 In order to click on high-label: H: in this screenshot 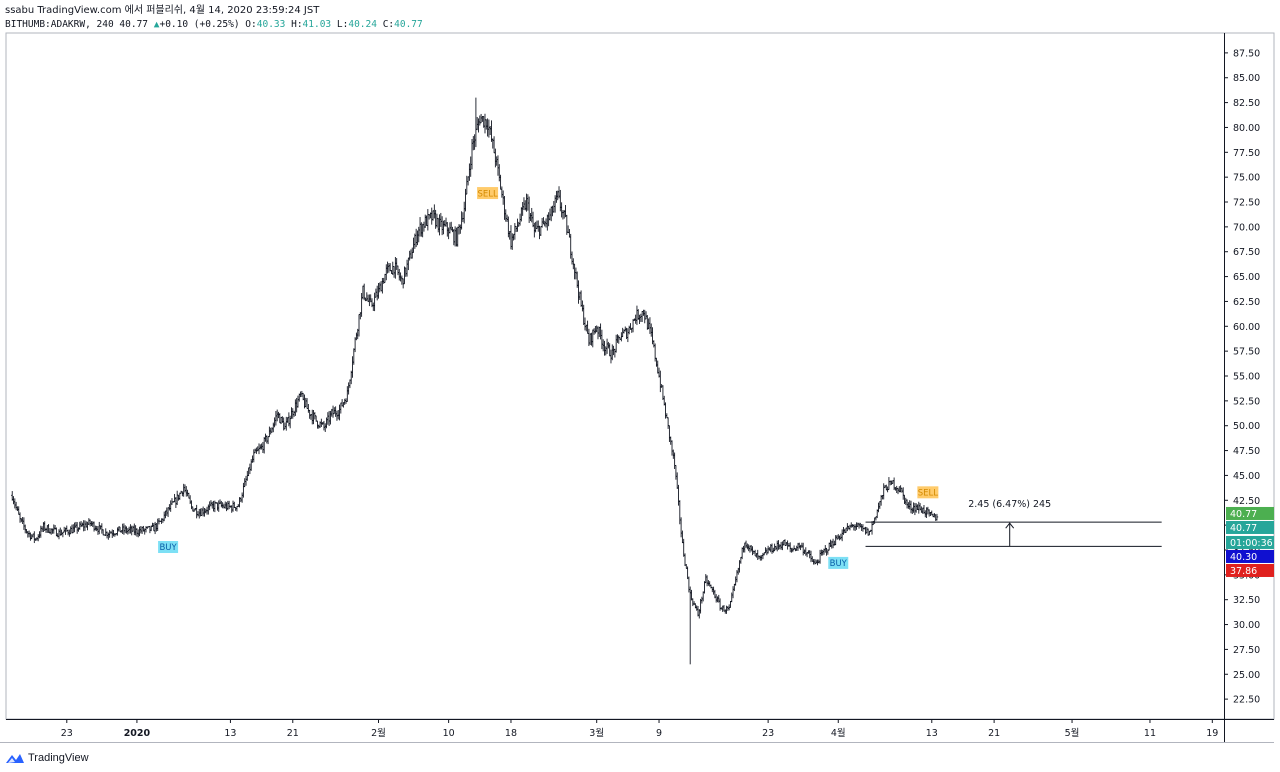, I will do `click(297, 24)`.